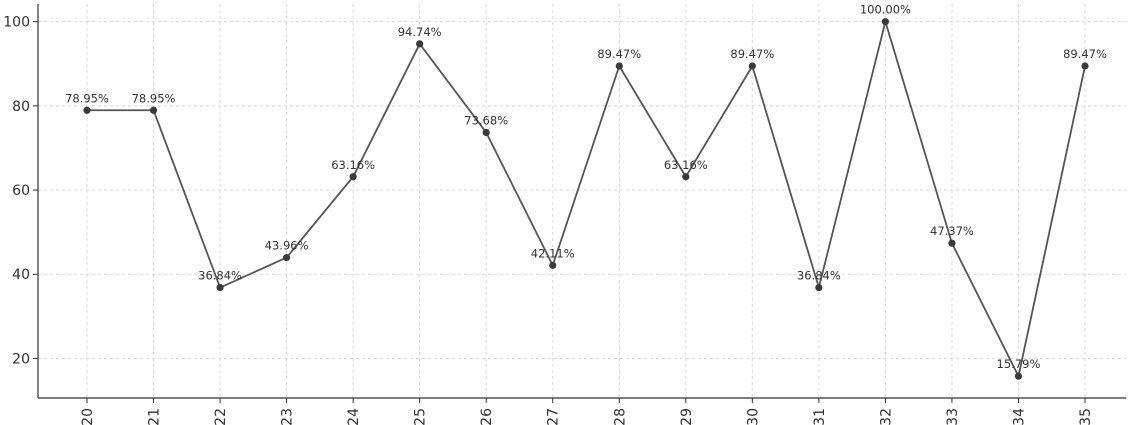 The width and height of the screenshot is (1130, 425). What do you see at coordinates (487, 416) in the screenshot?
I see `x-tick-label: 26` at bounding box center [487, 416].